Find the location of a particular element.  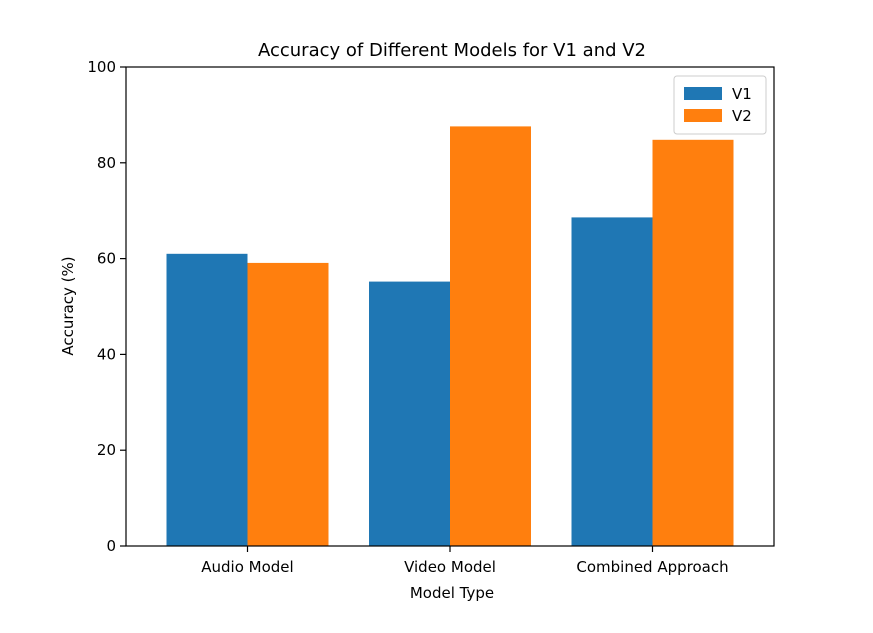

y-tick-label: 40 is located at coordinates (106, 354).